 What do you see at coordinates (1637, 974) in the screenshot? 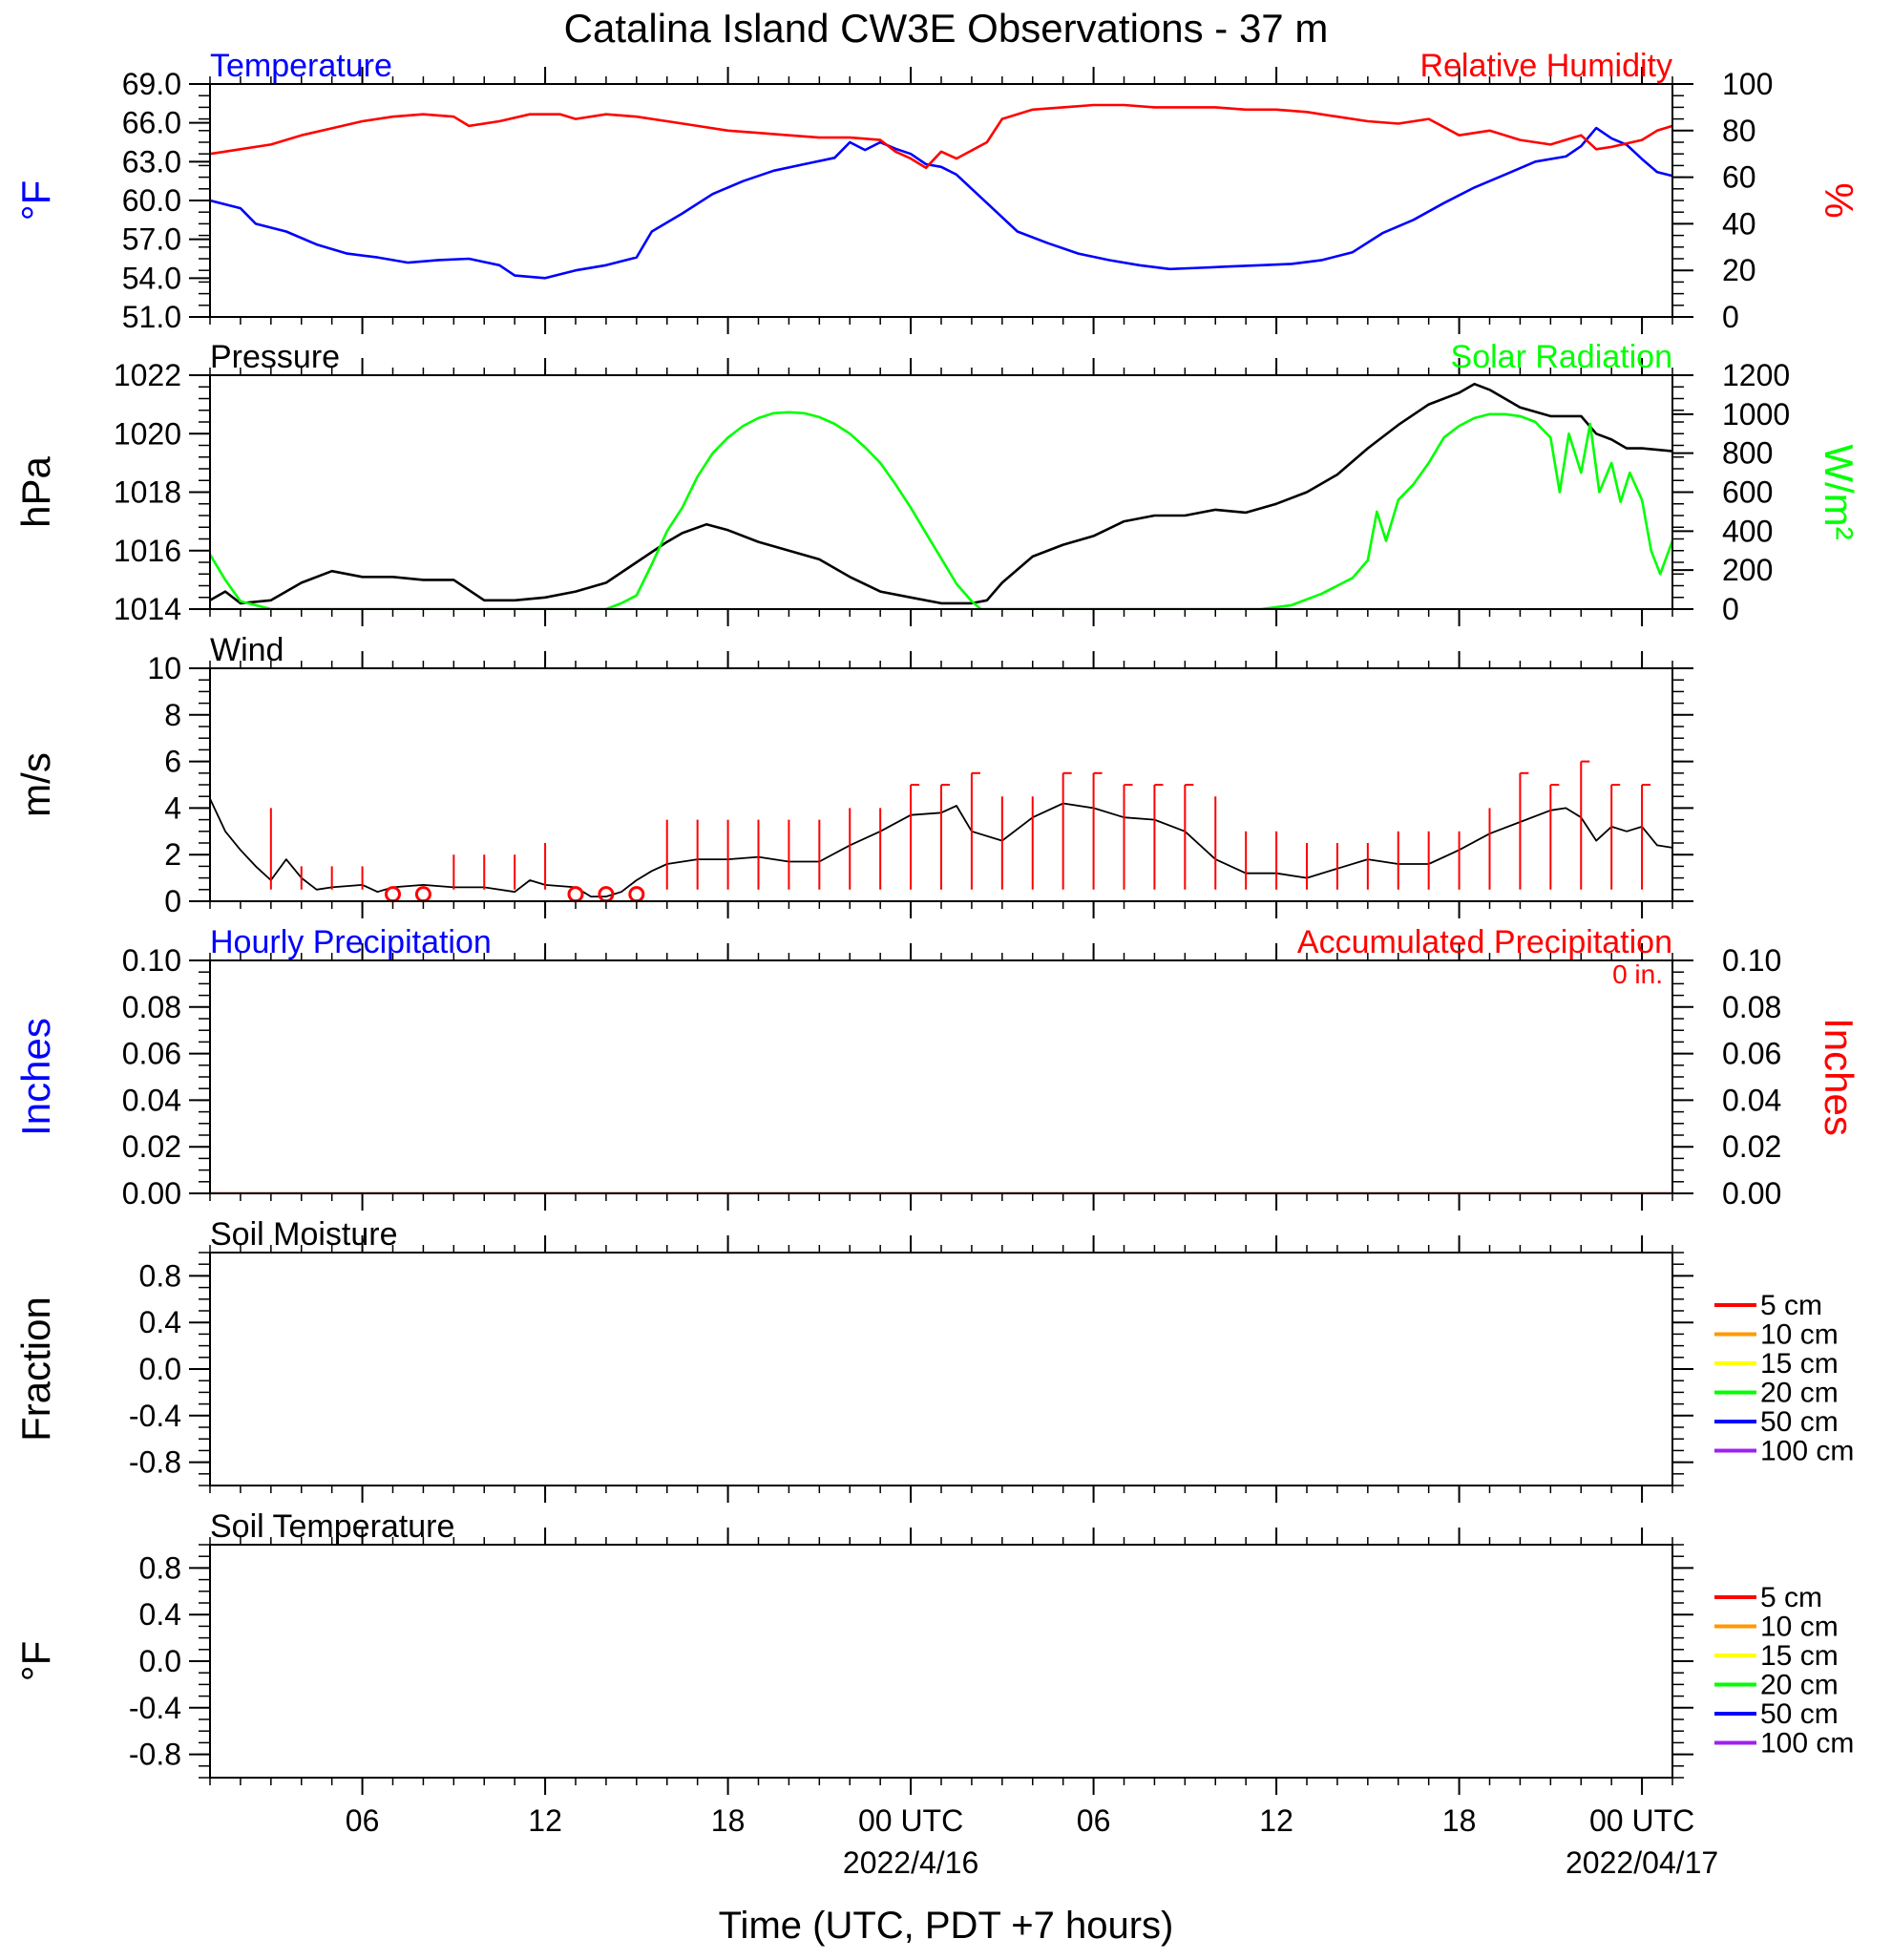
I see `accumulated-total: 0 in.` at bounding box center [1637, 974].